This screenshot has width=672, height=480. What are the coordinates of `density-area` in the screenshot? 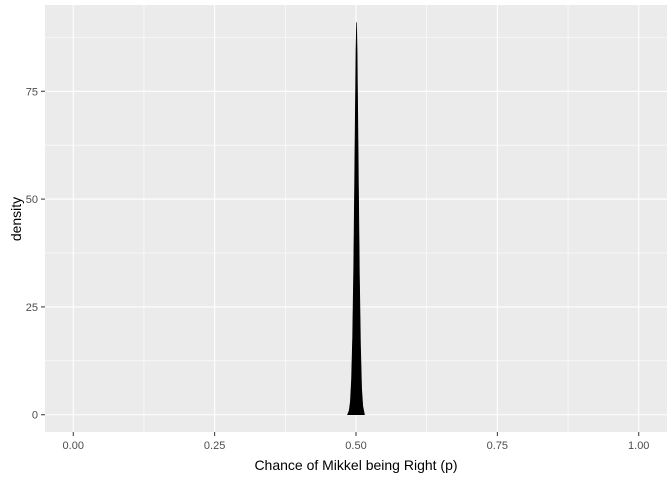 It's located at (356, 219).